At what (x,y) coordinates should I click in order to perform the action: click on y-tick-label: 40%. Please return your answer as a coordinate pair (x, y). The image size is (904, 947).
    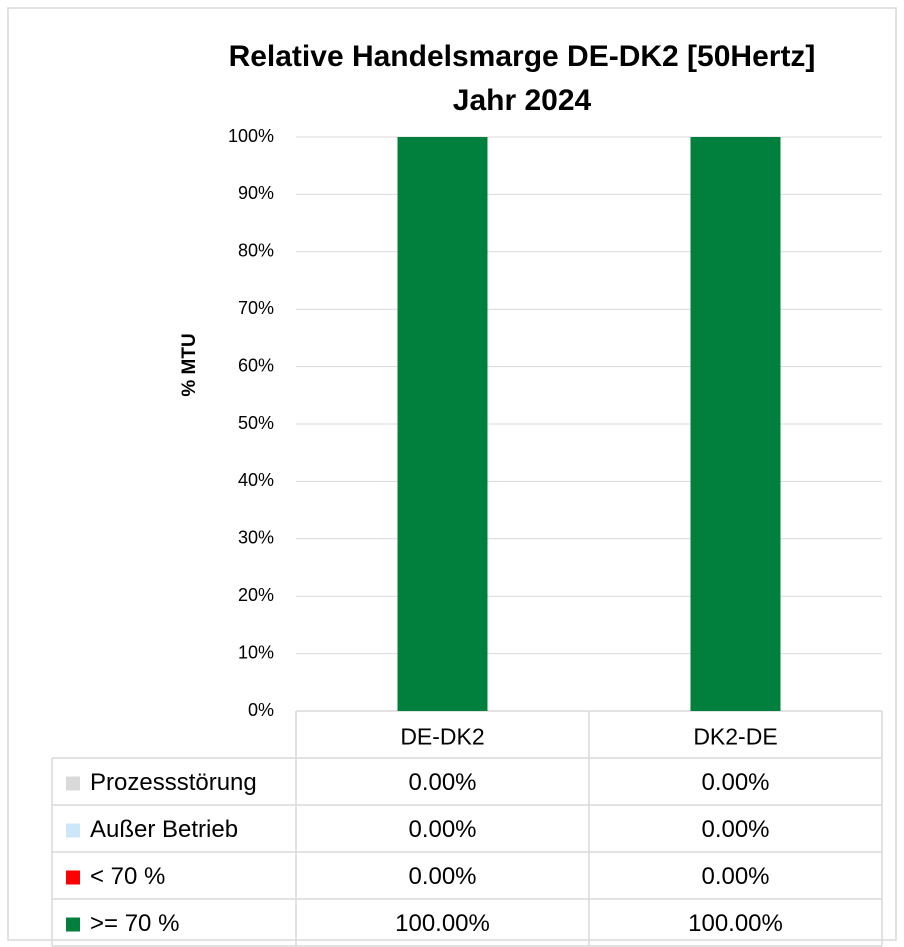
    Looking at the image, I should click on (256, 480).